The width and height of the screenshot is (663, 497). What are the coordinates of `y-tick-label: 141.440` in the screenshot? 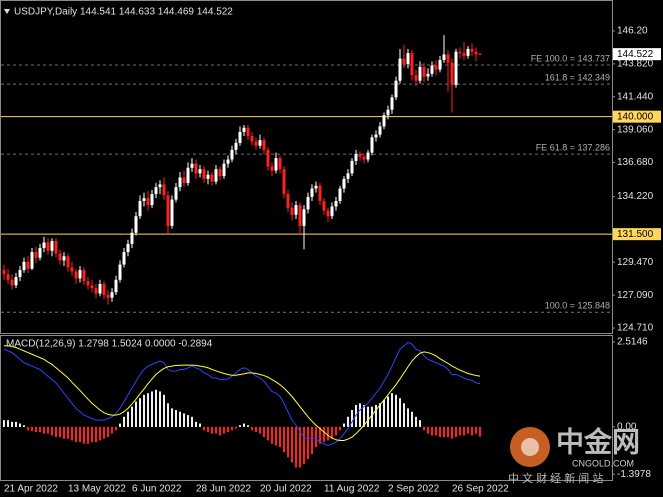 It's located at (635, 96).